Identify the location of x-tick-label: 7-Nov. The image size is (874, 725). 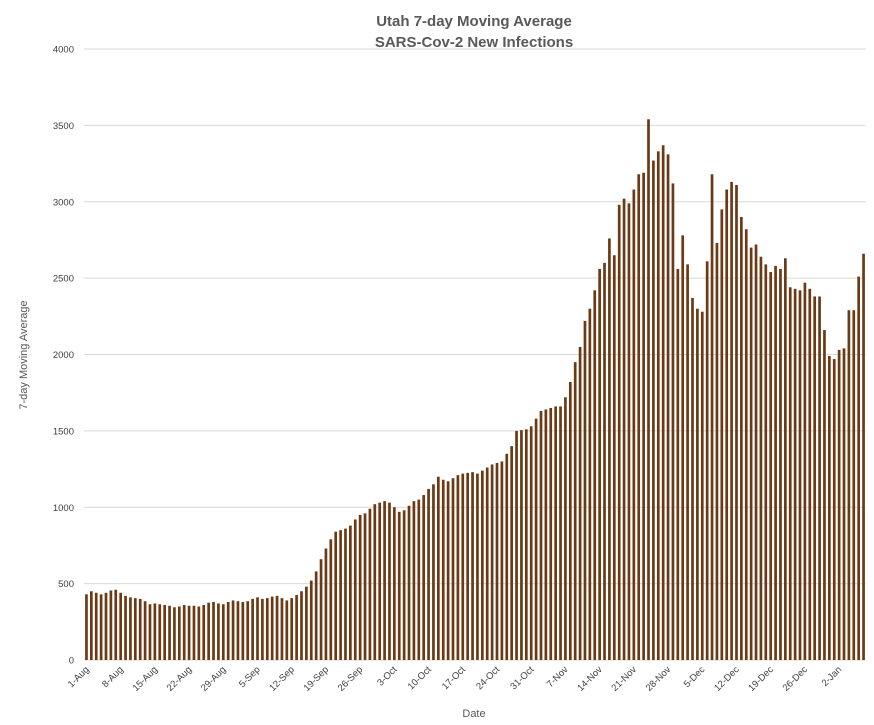
(558, 677).